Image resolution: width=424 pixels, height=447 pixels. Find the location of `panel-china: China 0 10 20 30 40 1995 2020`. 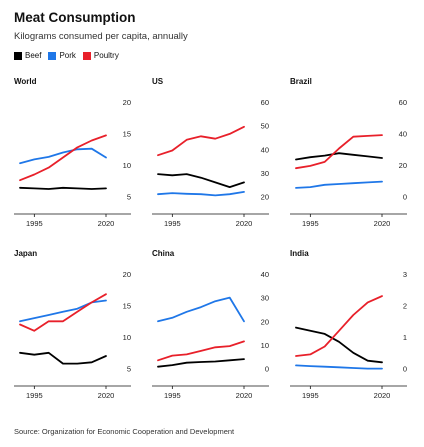

panel-china: China 0 10 20 30 40 1995 2020 is located at coordinates (210, 324).